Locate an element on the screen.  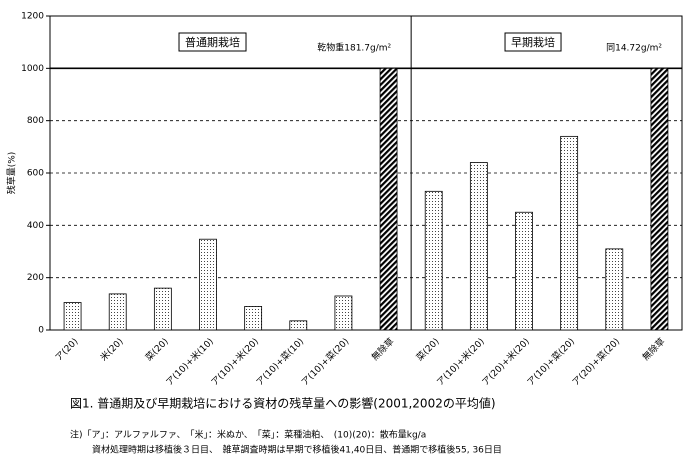
x-tick-label: 米(20) is located at coordinates (112, 349).